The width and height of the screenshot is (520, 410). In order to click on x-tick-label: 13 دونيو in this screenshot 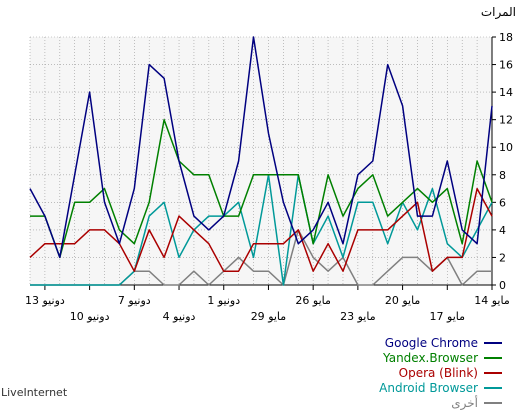, I will do `click(45, 300)`.